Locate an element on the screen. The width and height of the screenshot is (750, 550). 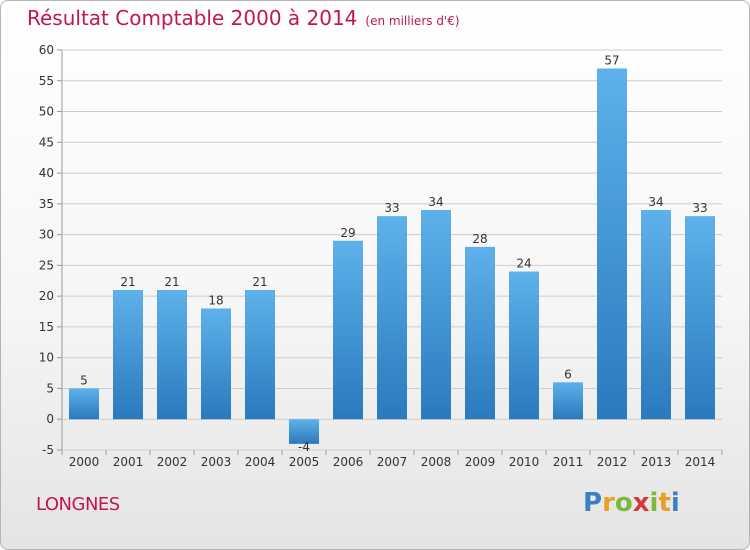
bar-2000 is located at coordinates (84, 404).